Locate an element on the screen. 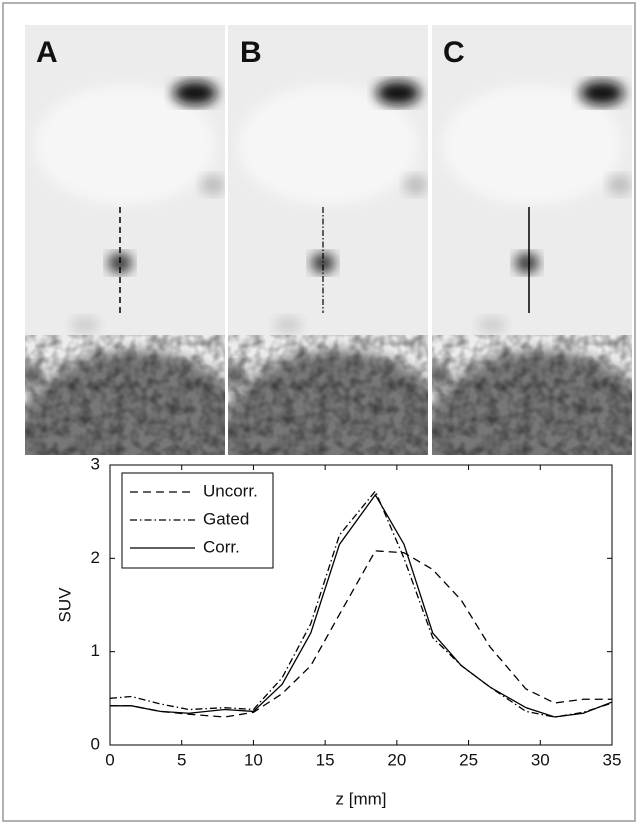  x-tick-label: 15 is located at coordinates (325, 759).